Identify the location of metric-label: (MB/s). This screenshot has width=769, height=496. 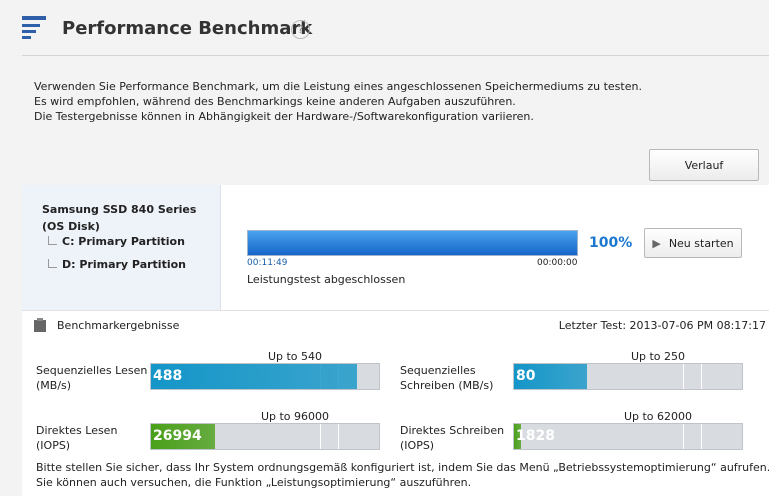
(54, 385).